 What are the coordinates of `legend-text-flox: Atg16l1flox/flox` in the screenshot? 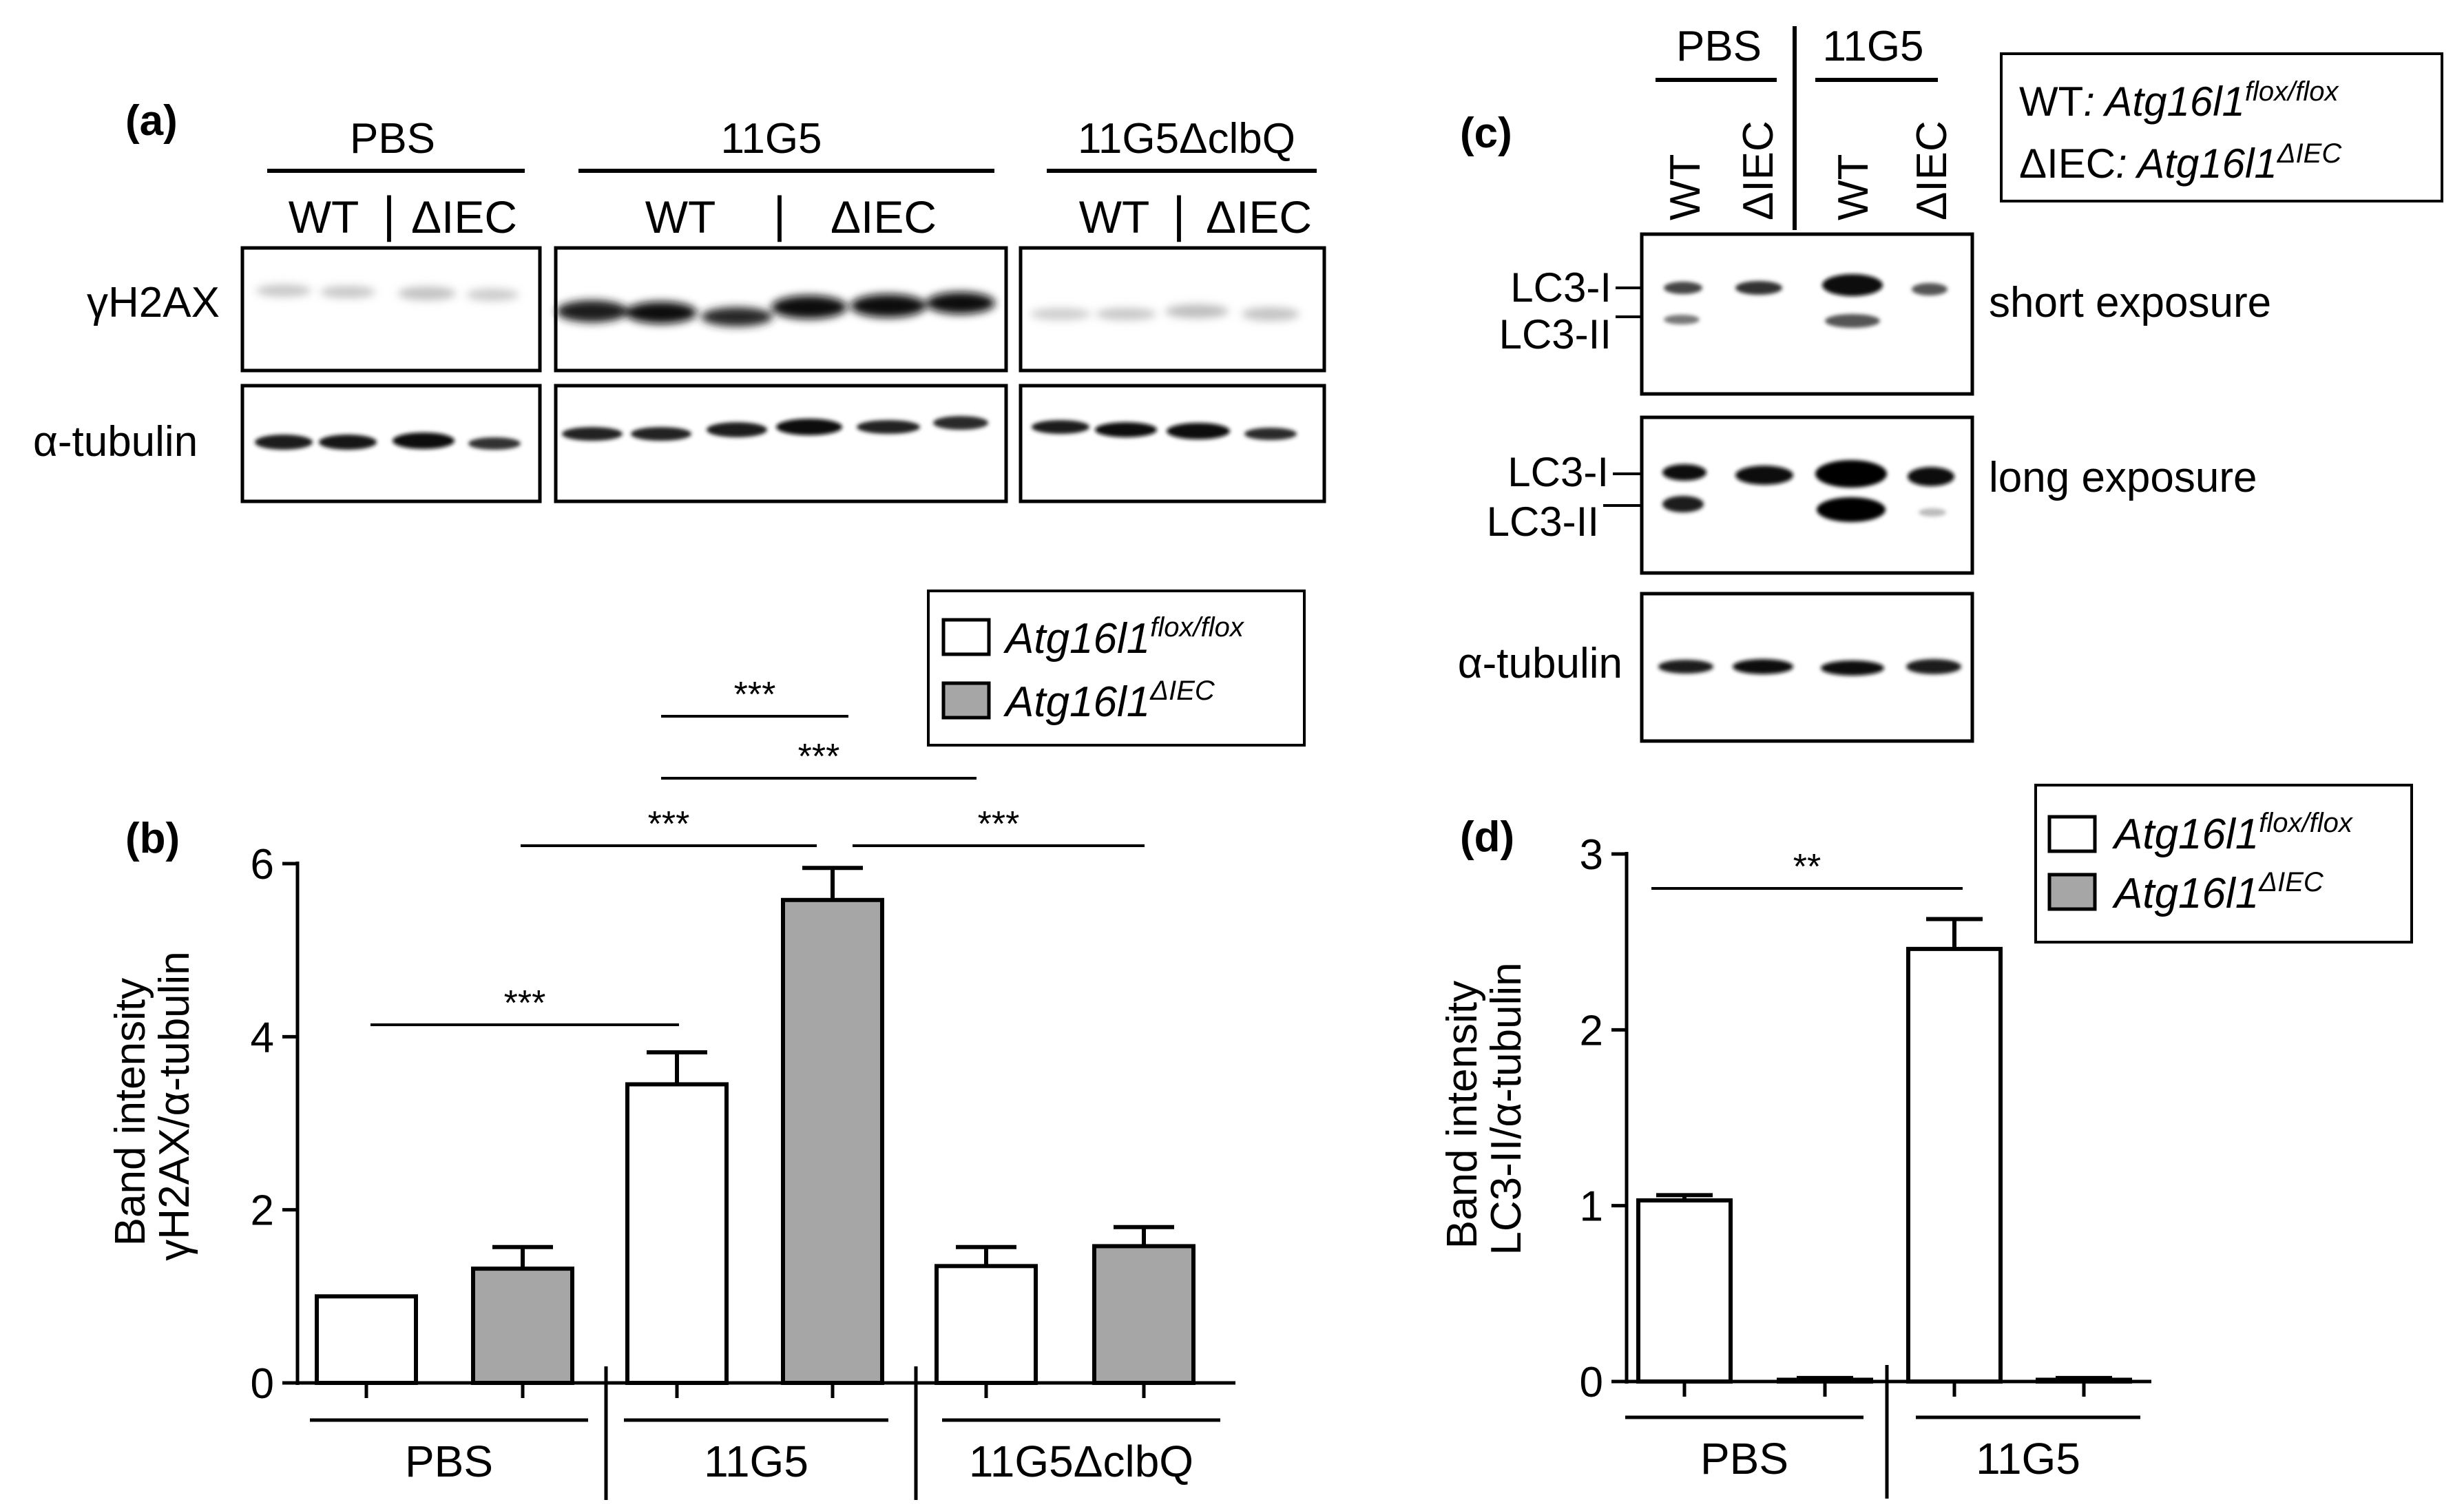 It's located at (1124, 637).